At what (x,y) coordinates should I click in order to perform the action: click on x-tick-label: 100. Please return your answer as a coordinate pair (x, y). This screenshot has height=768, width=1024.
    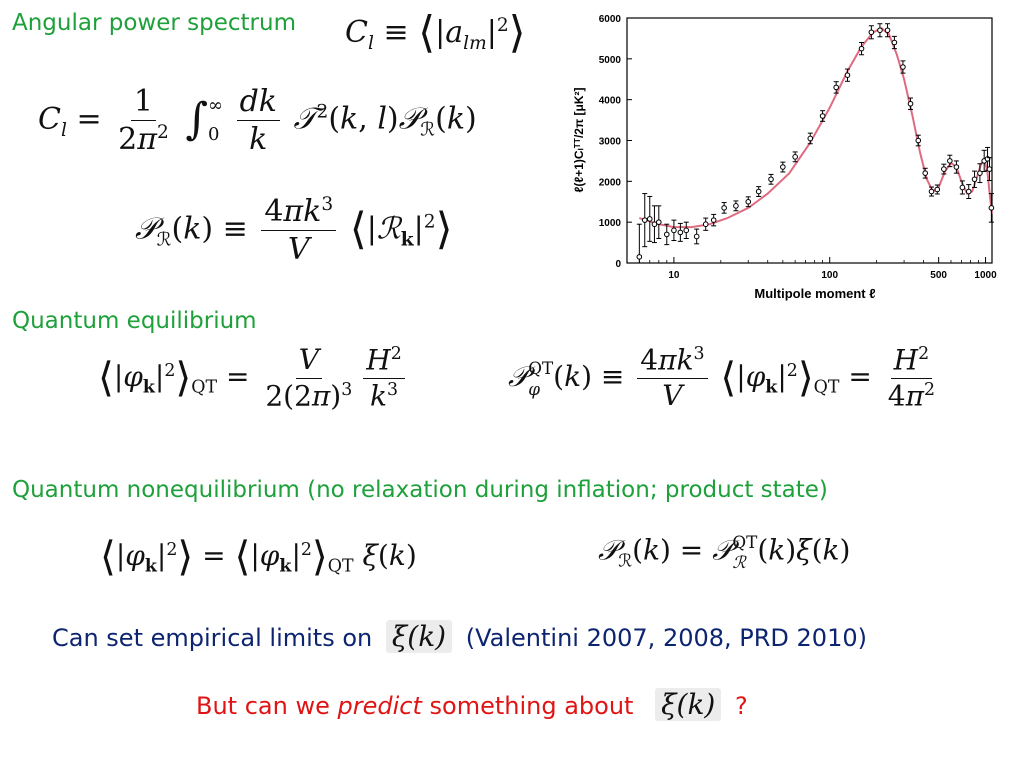
    Looking at the image, I should click on (829, 275).